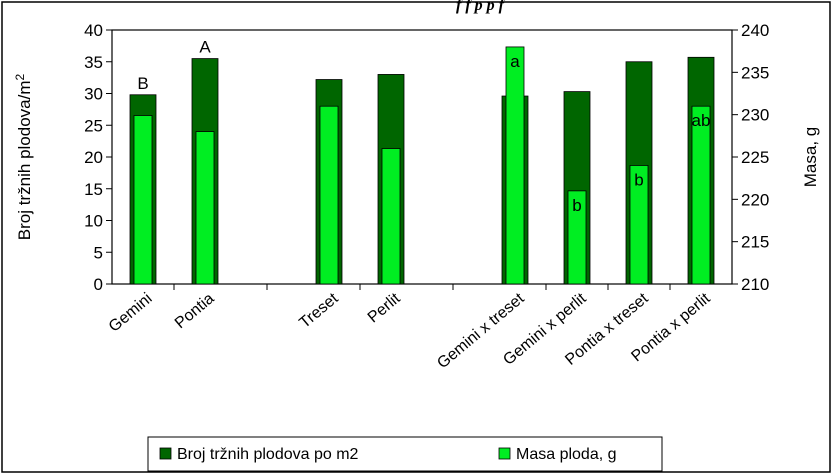 This screenshot has height=474, width=832. Describe the element at coordinates (205, 47) in the screenshot. I see `significance-label: A` at that location.